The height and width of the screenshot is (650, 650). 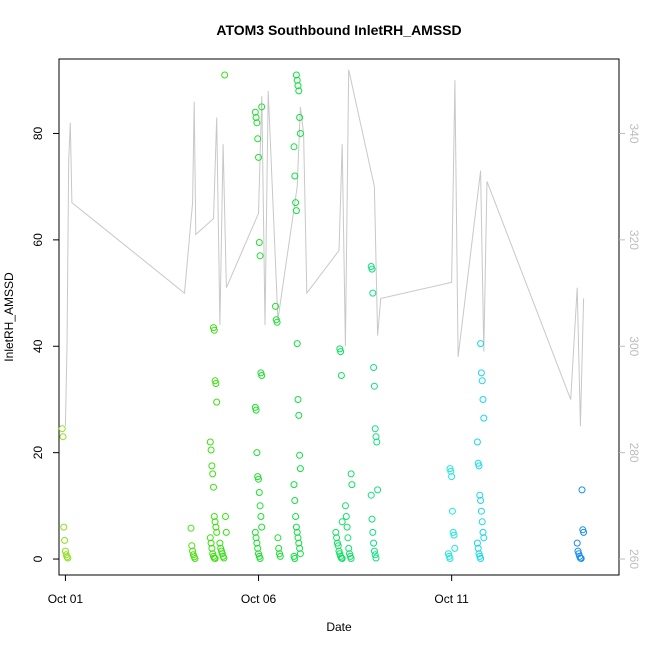 I want to click on x-tick-label: Oct 06, so click(x=259, y=599).